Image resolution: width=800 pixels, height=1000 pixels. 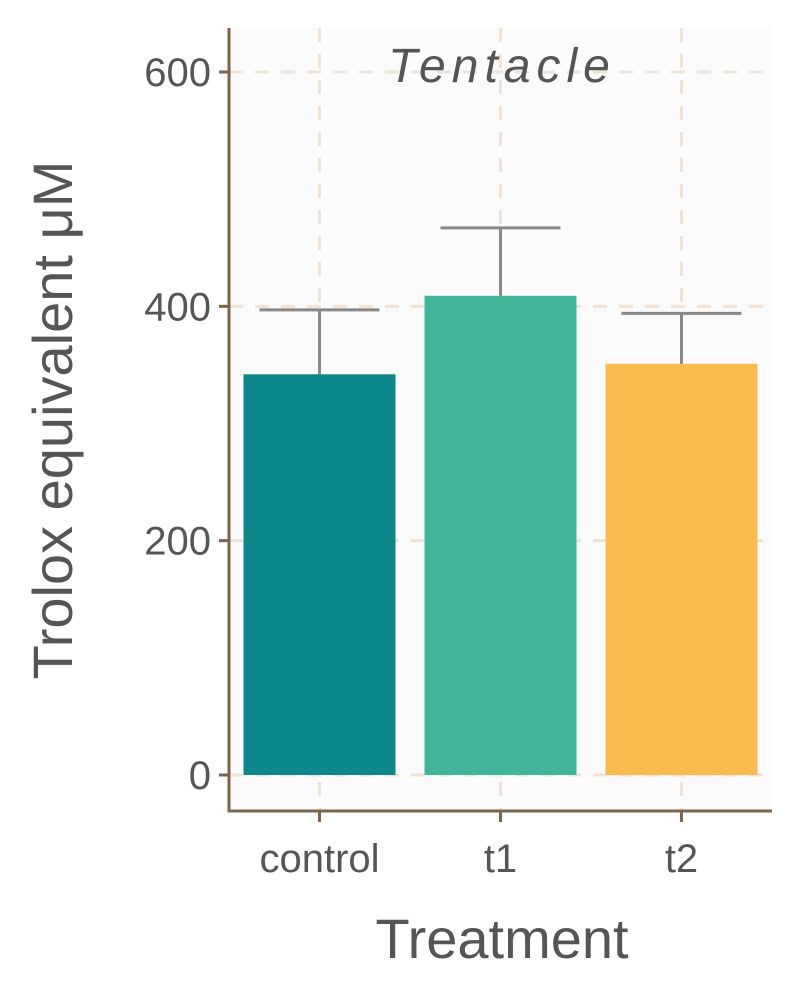 I want to click on x-tick-label-control: control, so click(x=319, y=859).